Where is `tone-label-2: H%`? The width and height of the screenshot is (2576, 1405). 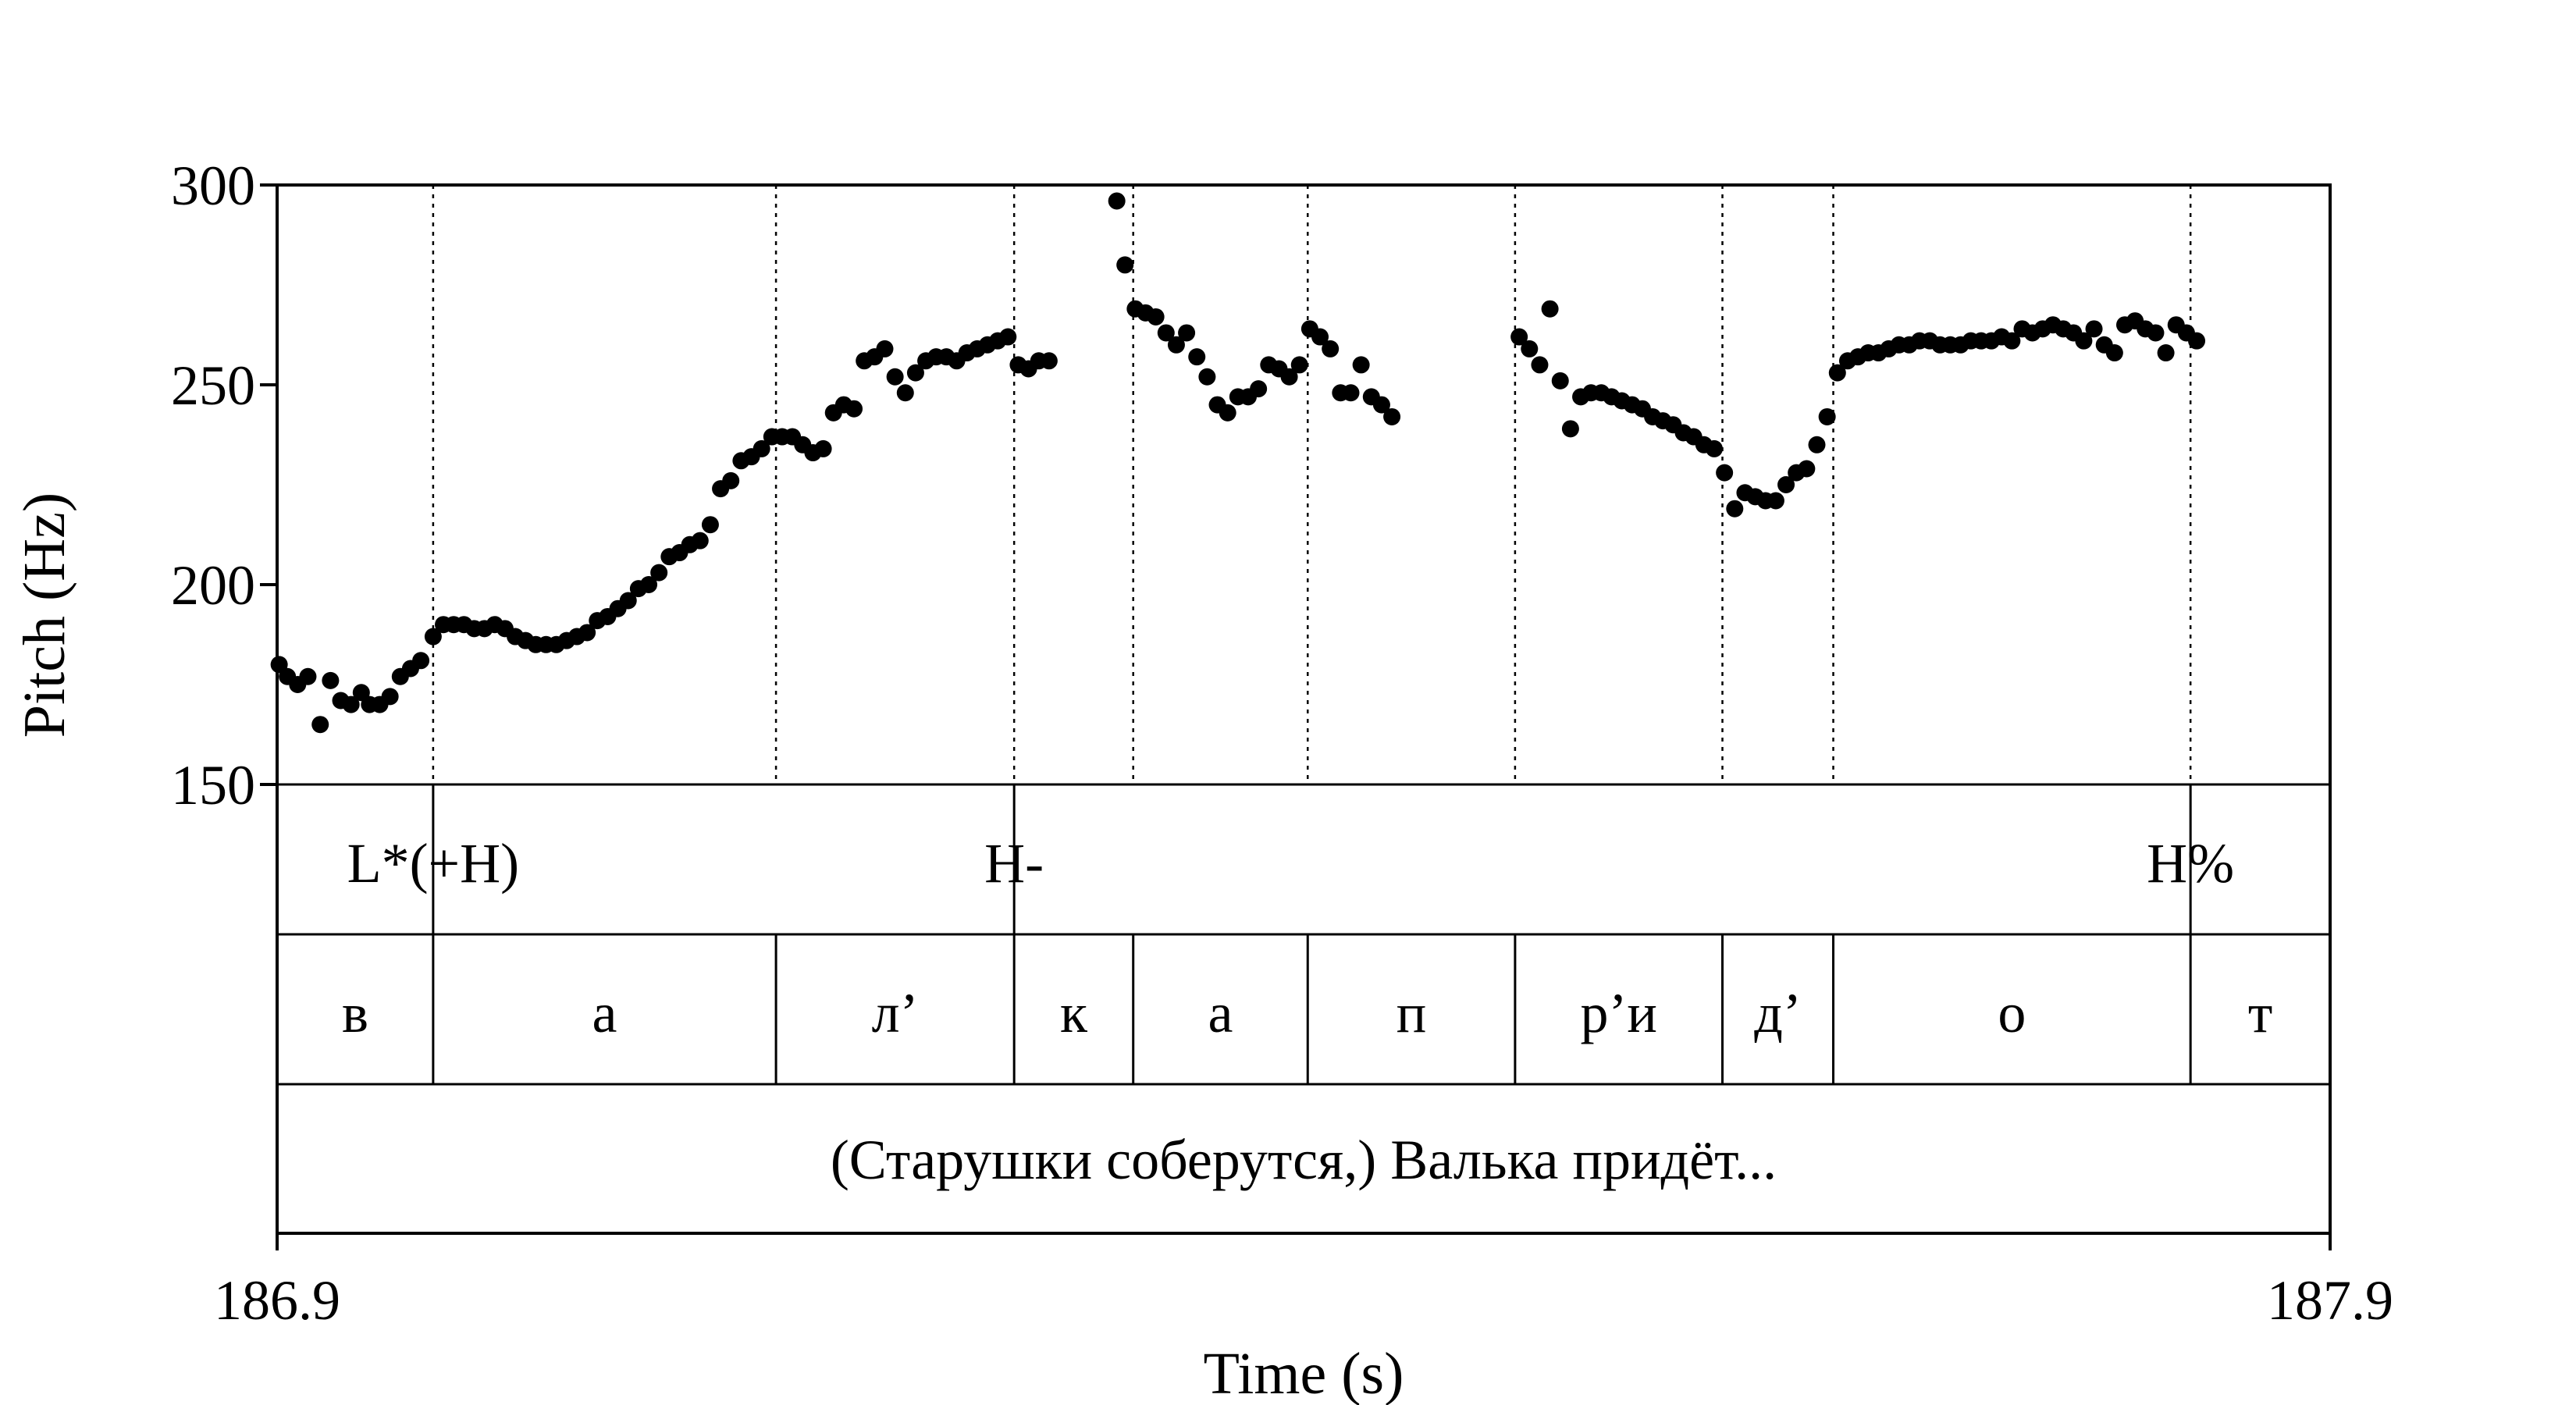 tone-label-2: H% is located at coordinates (2190, 864).